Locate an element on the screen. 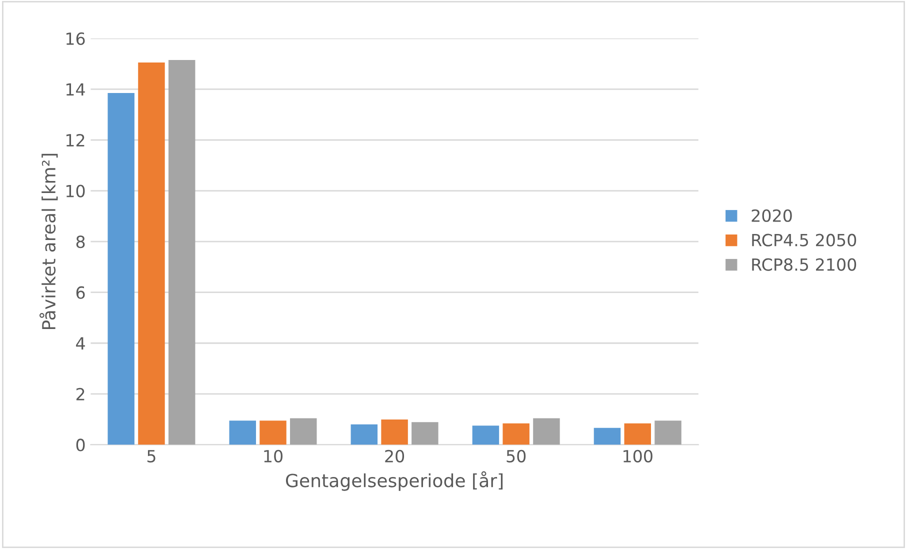 The width and height of the screenshot is (907, 549). legend-label: RCP8.5 2100 is located at coordinates (804, 264).